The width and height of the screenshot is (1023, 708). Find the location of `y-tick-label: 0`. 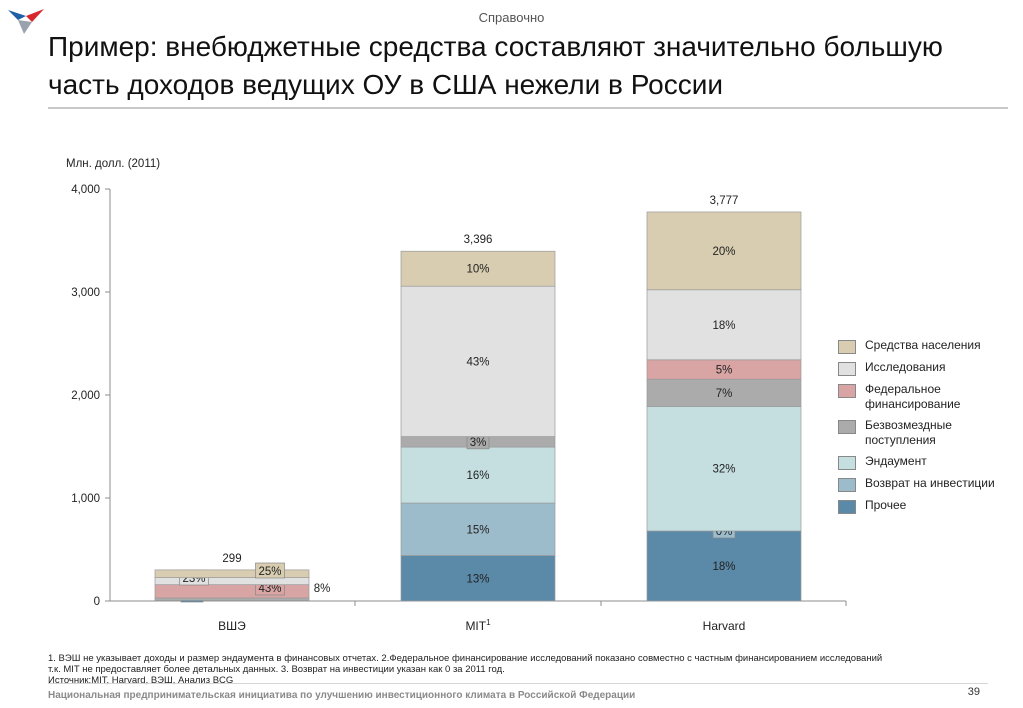

y-tick-label: 0 is located at coordinates (97, 602).